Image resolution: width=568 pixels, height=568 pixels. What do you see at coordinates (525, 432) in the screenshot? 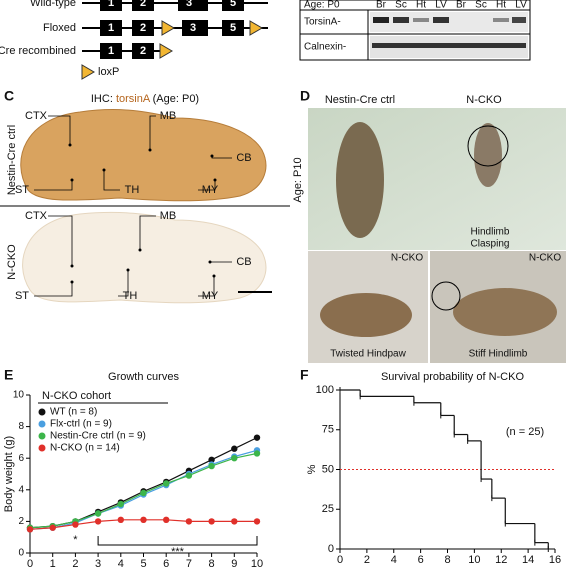
I see `annotation: (n = 25)` at bounding box center [525, 432].